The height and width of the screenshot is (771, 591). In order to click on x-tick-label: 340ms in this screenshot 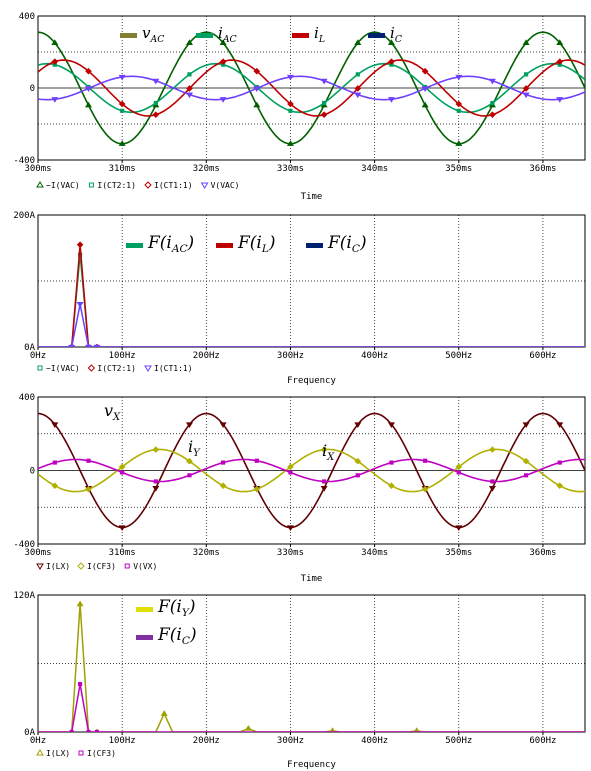, I will do `click(374, 553)`.